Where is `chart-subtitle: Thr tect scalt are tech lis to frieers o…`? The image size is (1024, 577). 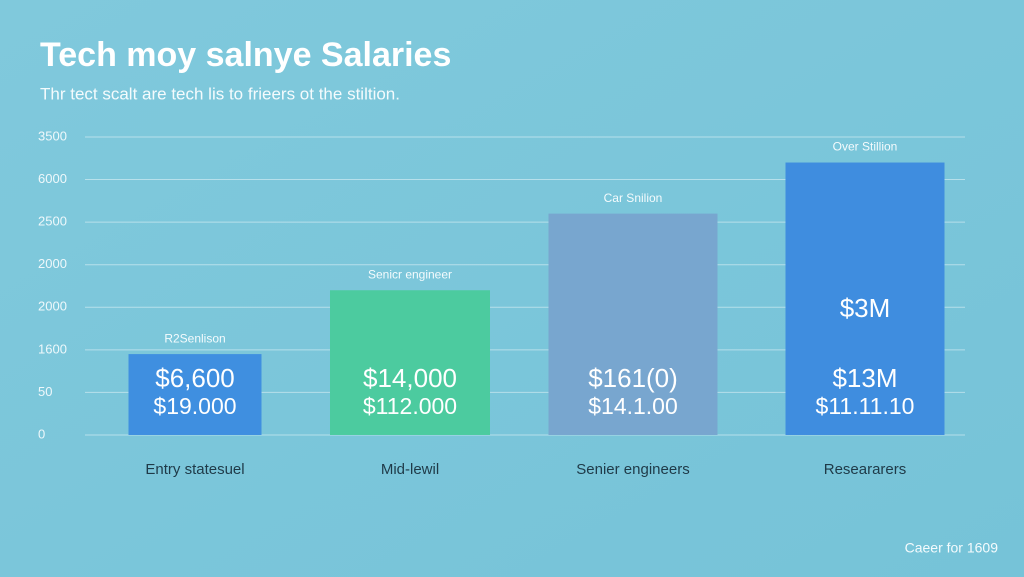 chart-subtitle: Thr tect scalt are tech lis to frieers o… is located at coordinates (220, 93).